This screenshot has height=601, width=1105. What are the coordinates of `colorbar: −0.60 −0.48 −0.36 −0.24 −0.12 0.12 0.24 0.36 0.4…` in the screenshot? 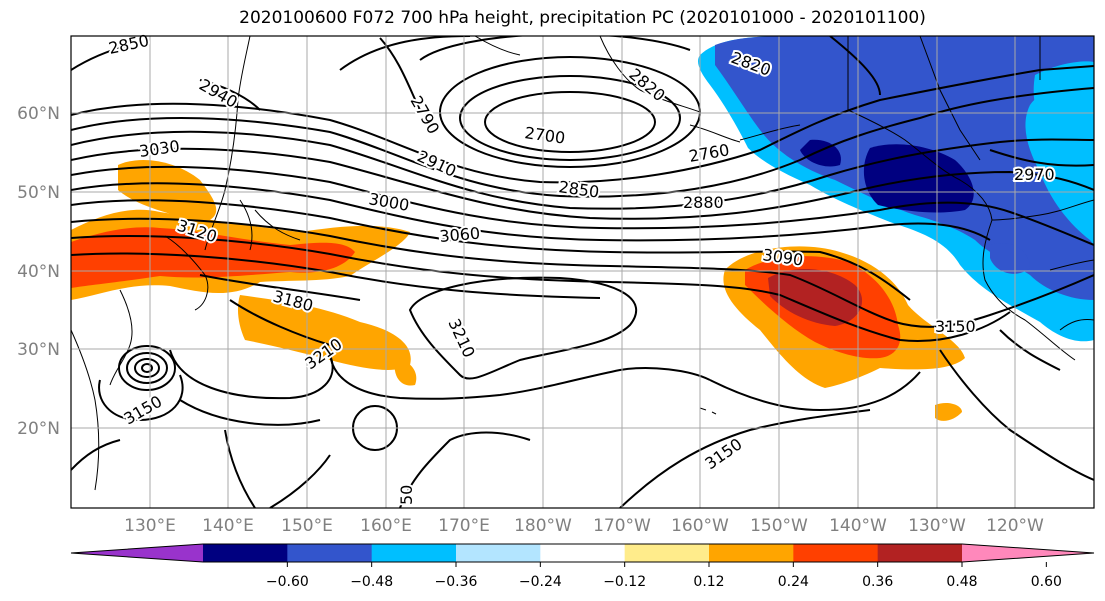 It's located at (582, 566).